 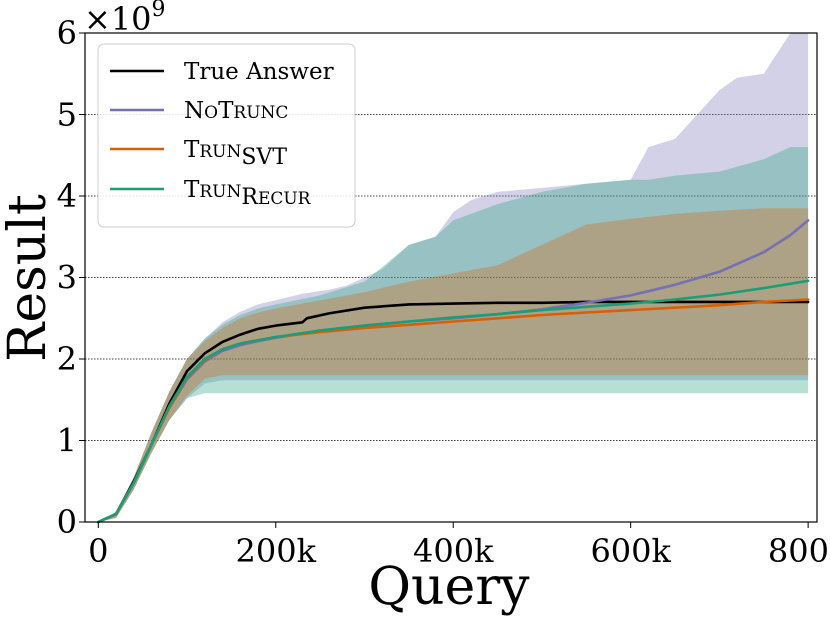 I want to click on y-tick-label: 4, so click(x=67, y=196).